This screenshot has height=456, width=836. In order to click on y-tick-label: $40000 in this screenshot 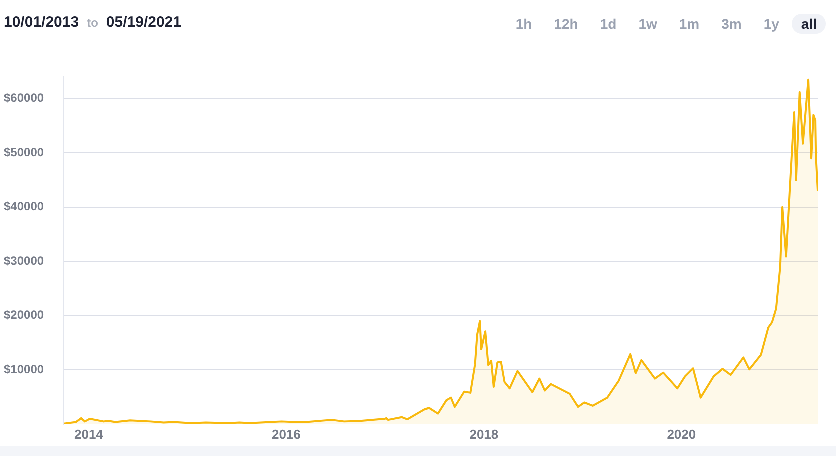, I will do `click(24, 207)`.